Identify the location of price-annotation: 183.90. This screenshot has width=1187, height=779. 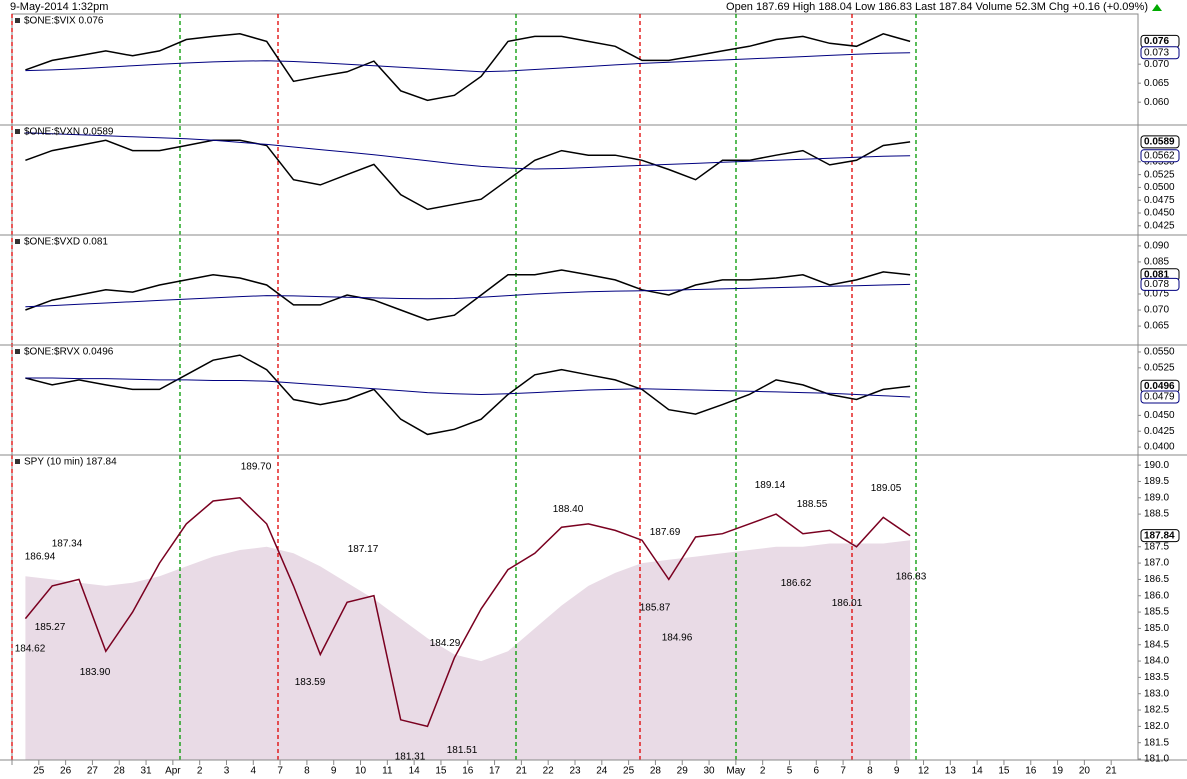
(95, 672).